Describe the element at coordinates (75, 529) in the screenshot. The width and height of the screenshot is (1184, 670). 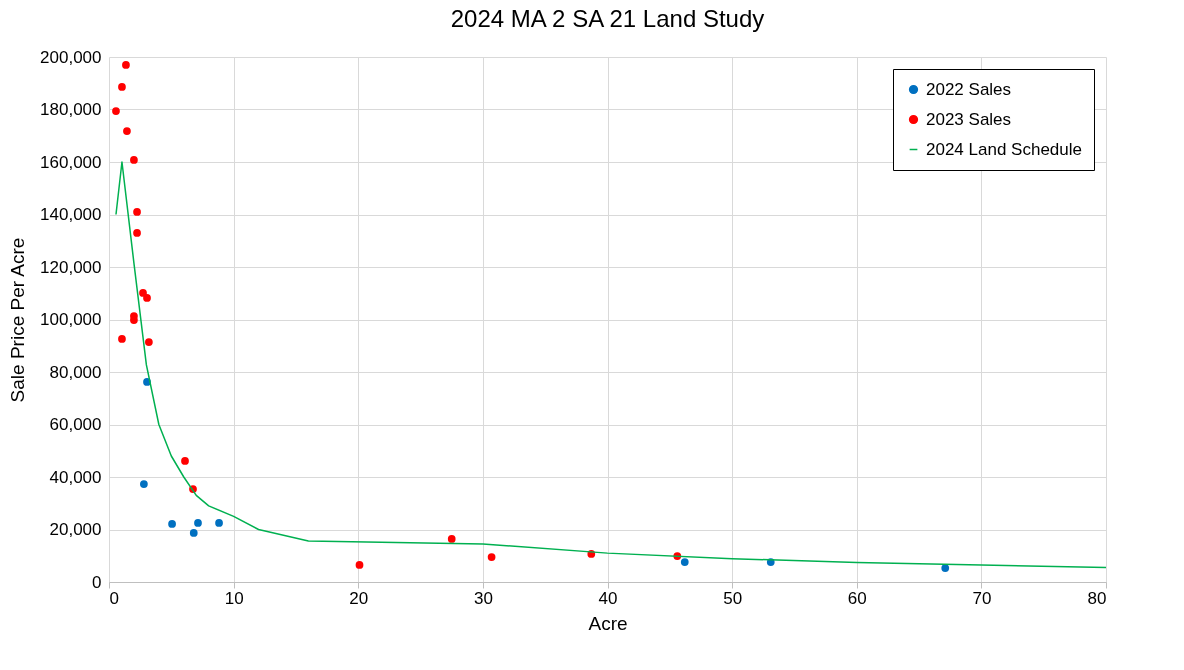
I see `y-tick-label: 20,000` at that location.